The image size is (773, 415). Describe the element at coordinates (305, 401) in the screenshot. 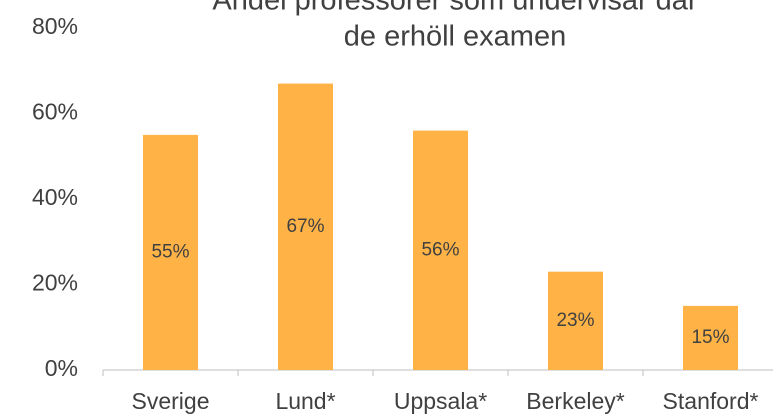

I see `x-tick-label: Lund*` at that location.